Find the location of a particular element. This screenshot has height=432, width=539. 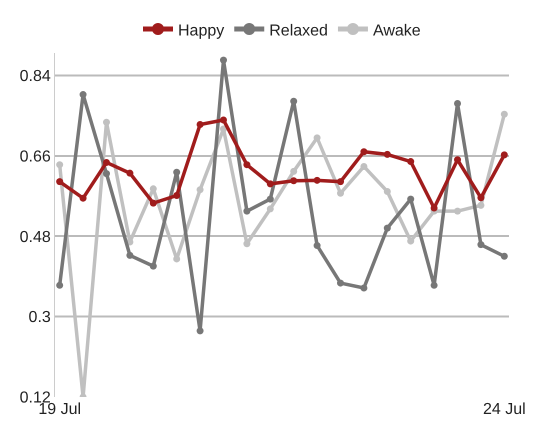

y-tick-label: 0.3 is located at coordinates (39, 317).